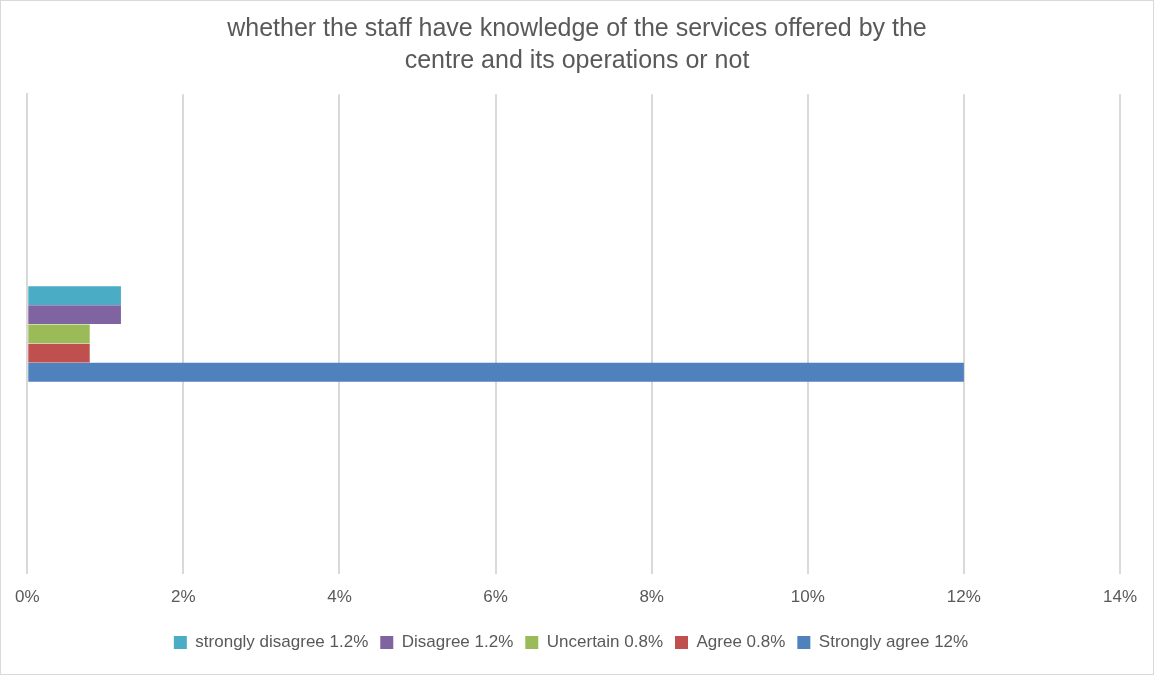  What do you see at coordinates (1119, 597) in the screenshot?
I see `x-tick-label: 14%` at bounding box center [1119, 597].